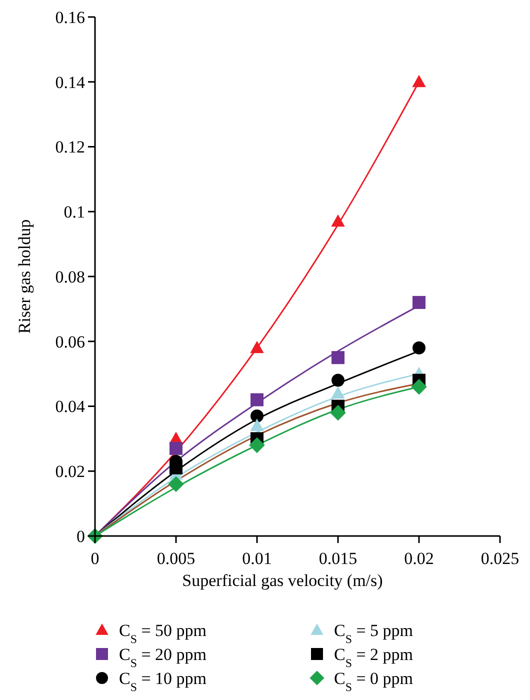  I want to click on legend-label: C$_{S}$ = 20 ppm, so click(163, 657).